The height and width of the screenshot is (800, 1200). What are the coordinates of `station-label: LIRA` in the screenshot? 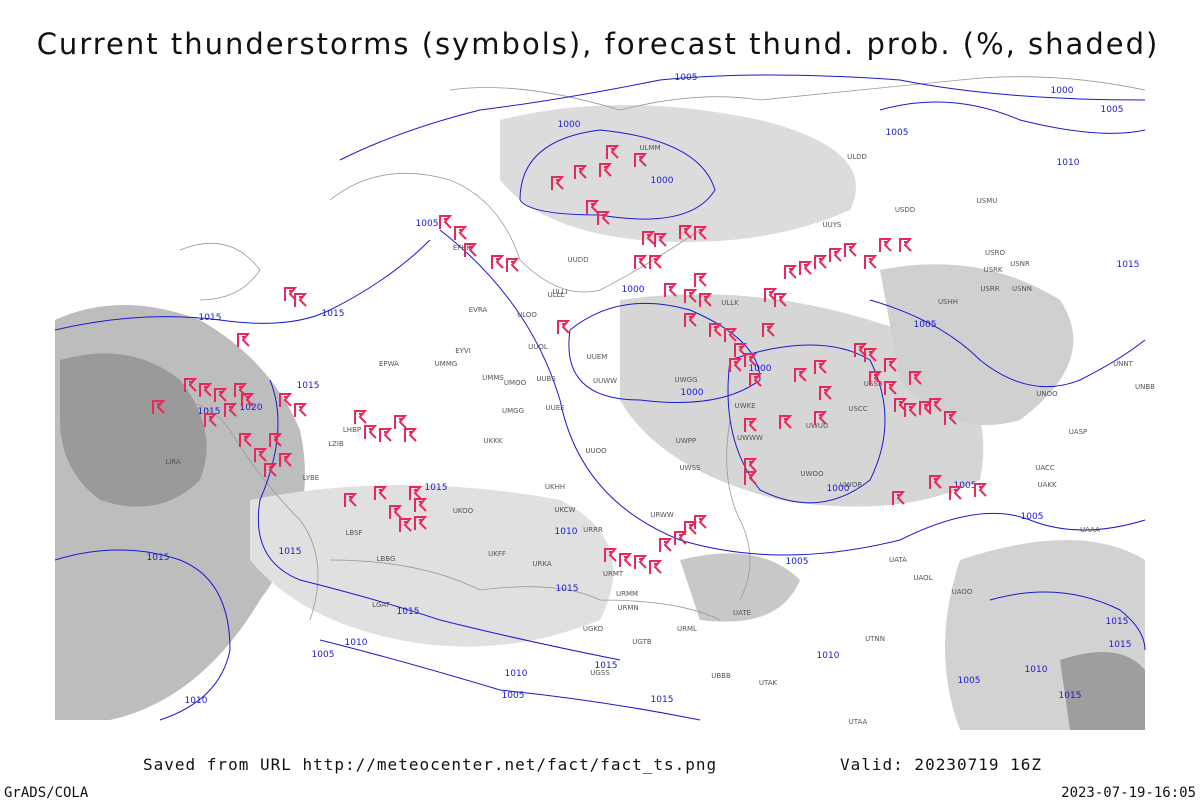 It's located at (173, 462).